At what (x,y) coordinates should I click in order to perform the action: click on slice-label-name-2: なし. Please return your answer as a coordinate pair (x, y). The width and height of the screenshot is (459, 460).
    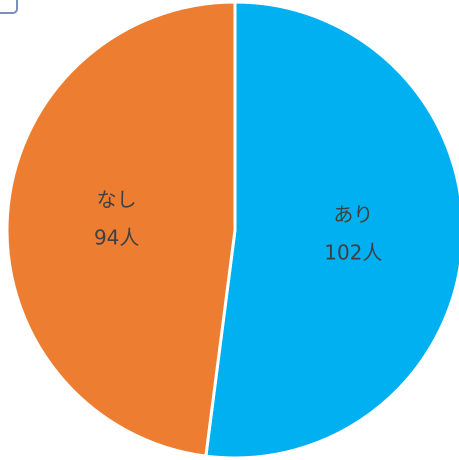
    Looking at the image, I should click on (117, 199).